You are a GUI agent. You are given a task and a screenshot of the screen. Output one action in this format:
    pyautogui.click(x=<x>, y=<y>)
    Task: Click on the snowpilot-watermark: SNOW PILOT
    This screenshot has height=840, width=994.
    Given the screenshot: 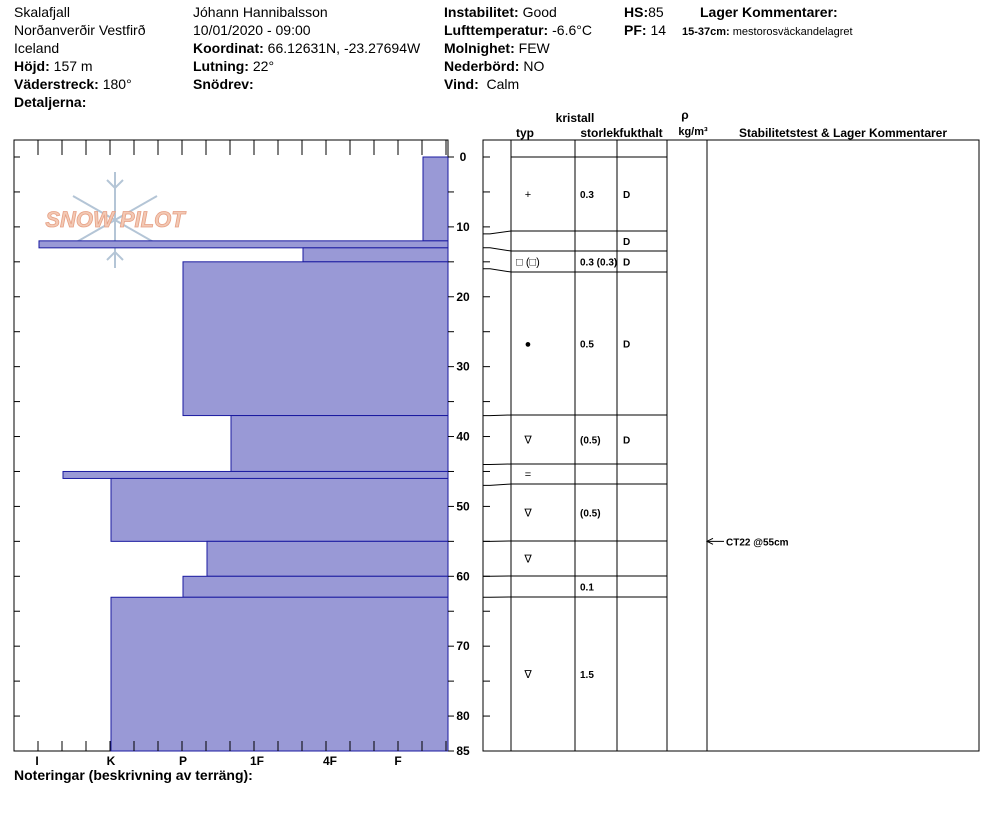 What is the action you would take?
    pyautogui.click(x=116, y=220)
    